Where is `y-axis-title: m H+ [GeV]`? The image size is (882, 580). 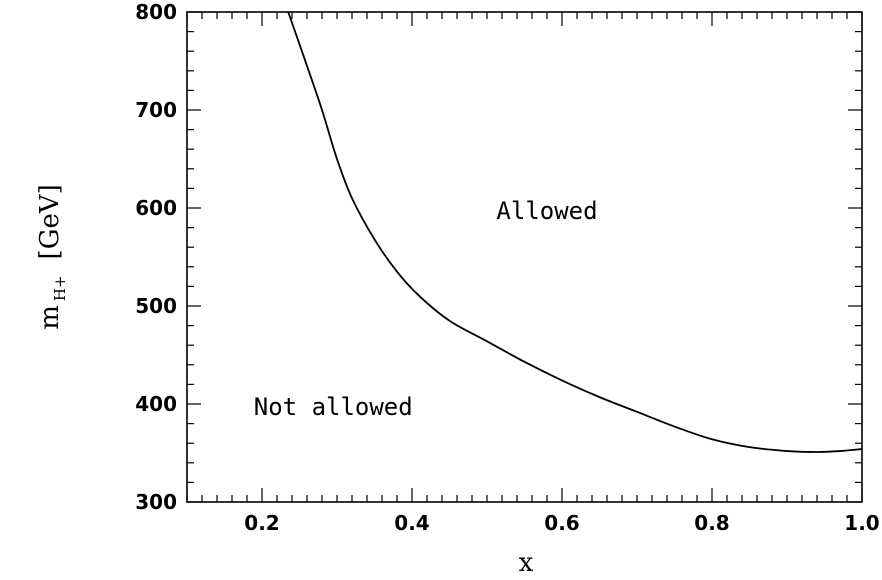
y-axis-title: m H+ [GeV] is located at coordinates (52, 257).